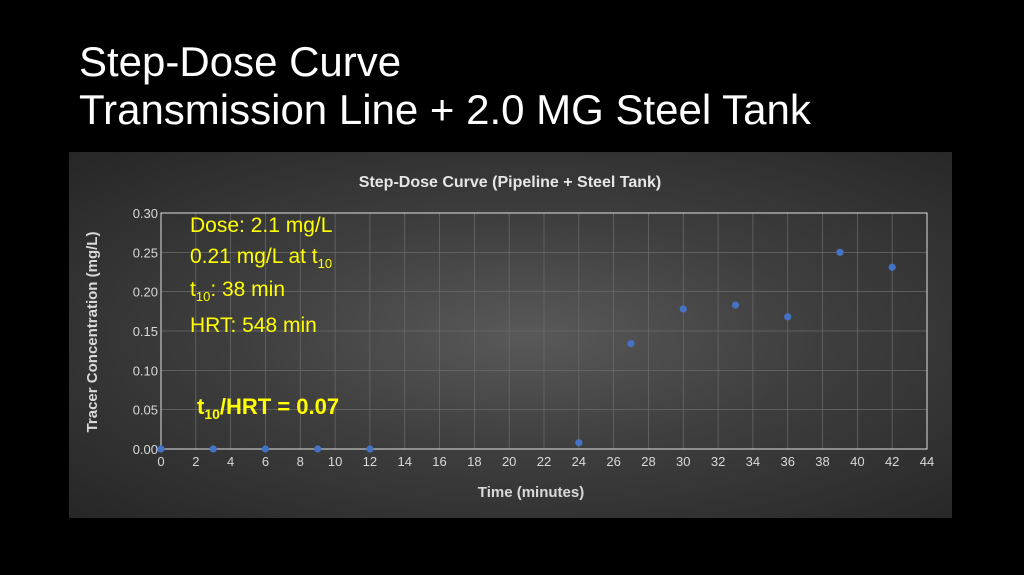 The height and width of the screenshot is (575, 1024). Describe the element at coordinates (145, 213) in the screenshot. I see `y-tick-label: 0.30` at that location.